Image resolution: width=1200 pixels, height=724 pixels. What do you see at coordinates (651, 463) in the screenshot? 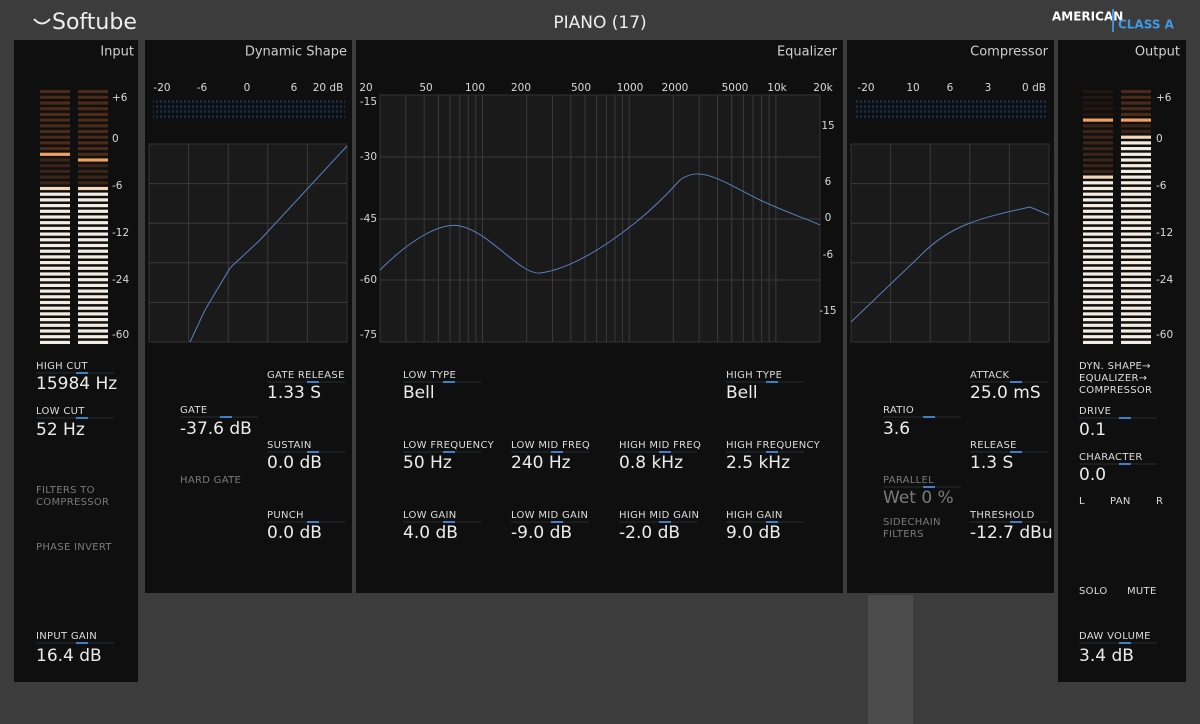
I see `param-value: 0.8 kHz` at bounding box center [651, 463].